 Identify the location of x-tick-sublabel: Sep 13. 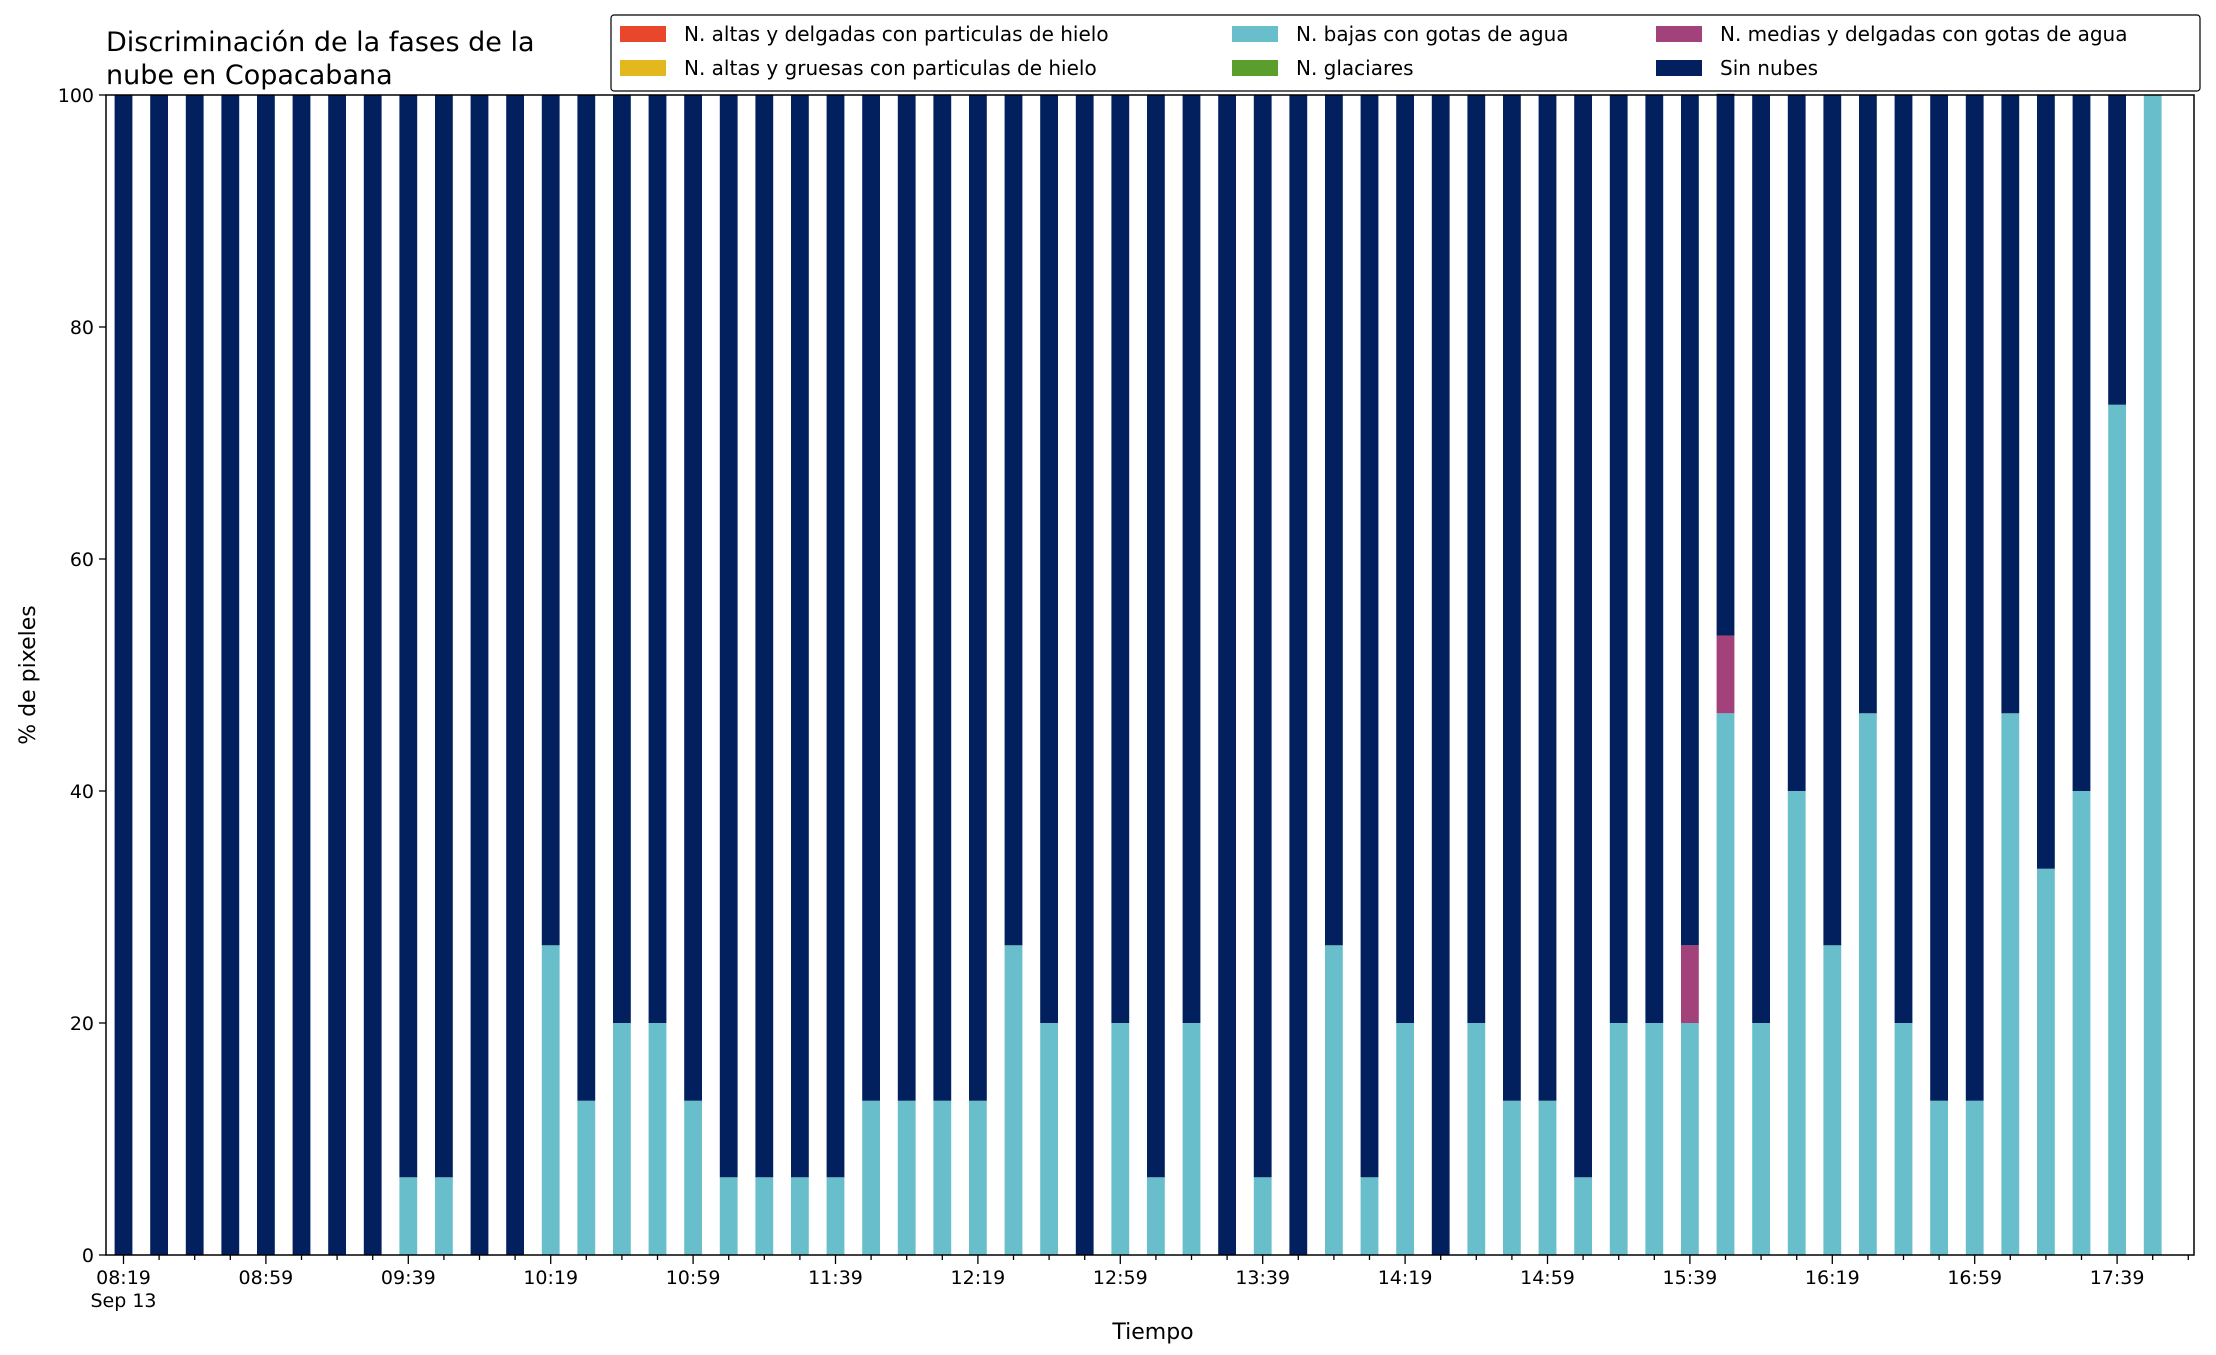
(123, 1301).